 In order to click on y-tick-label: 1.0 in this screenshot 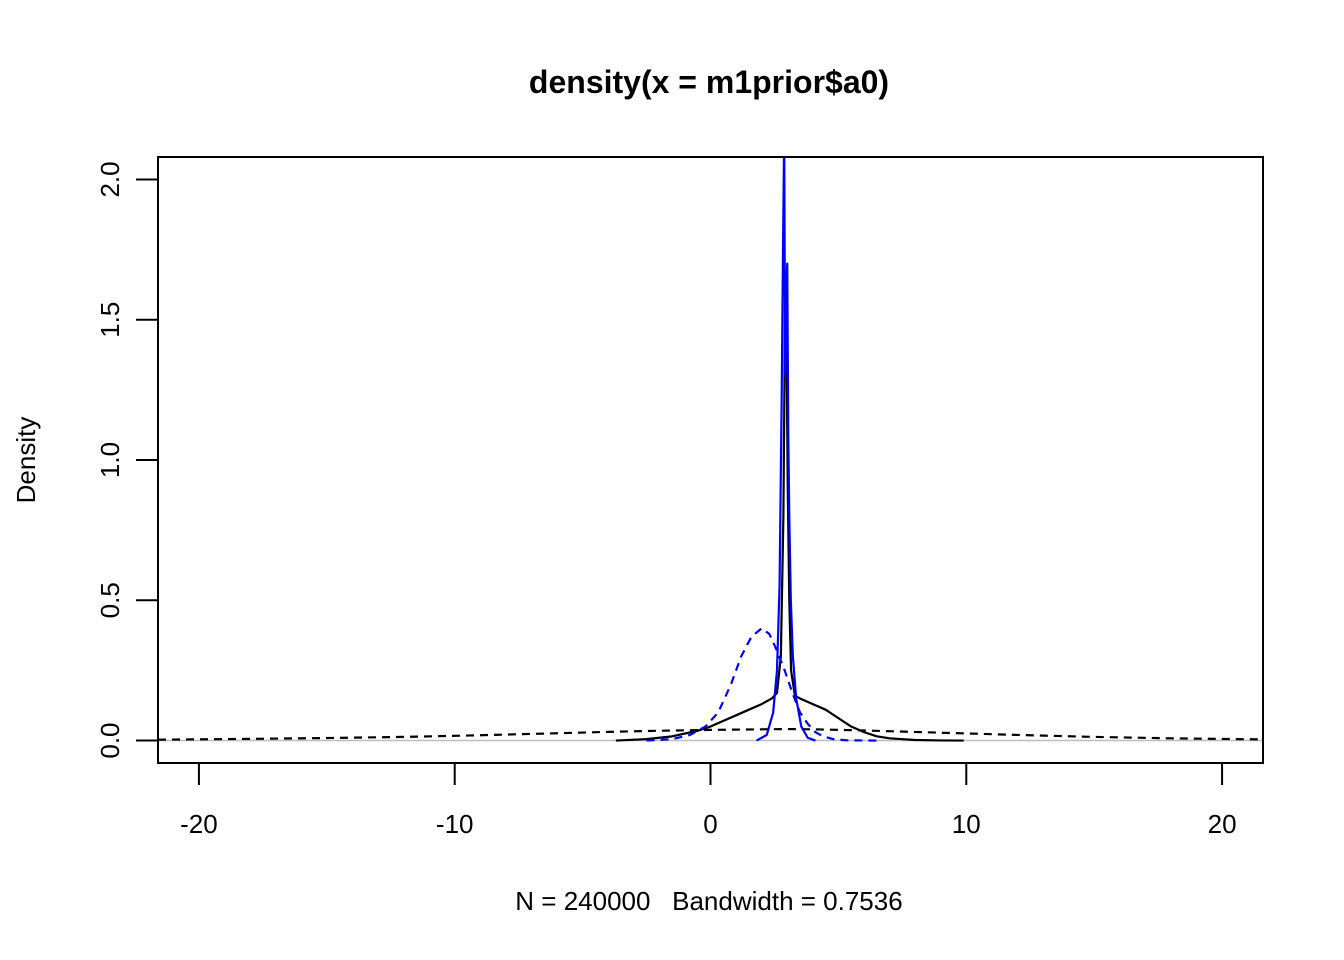, I will do `click(110, 460)`.